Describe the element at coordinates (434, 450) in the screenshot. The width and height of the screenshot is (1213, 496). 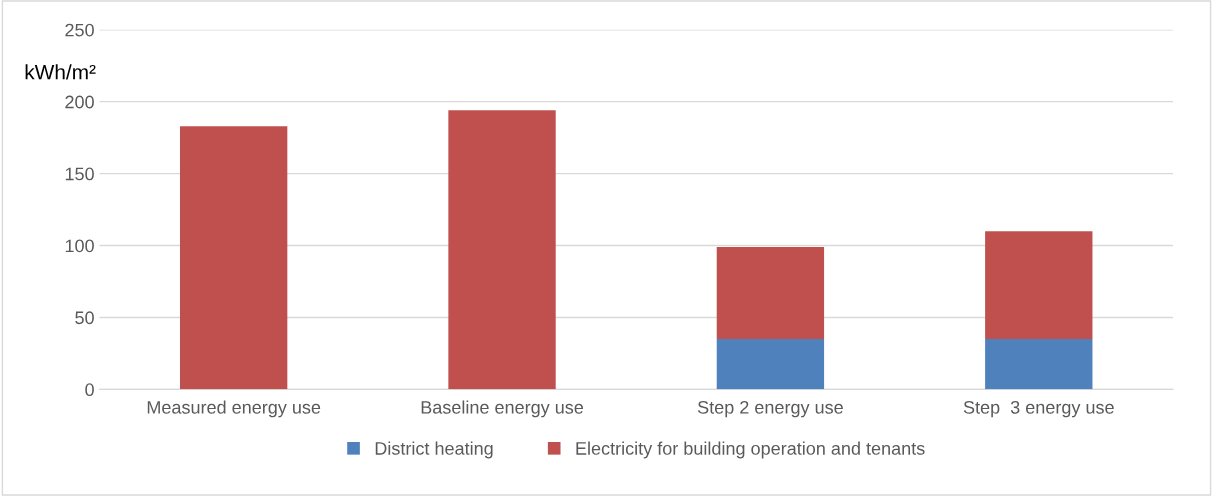
I see `legend-label: District heating` at that location.